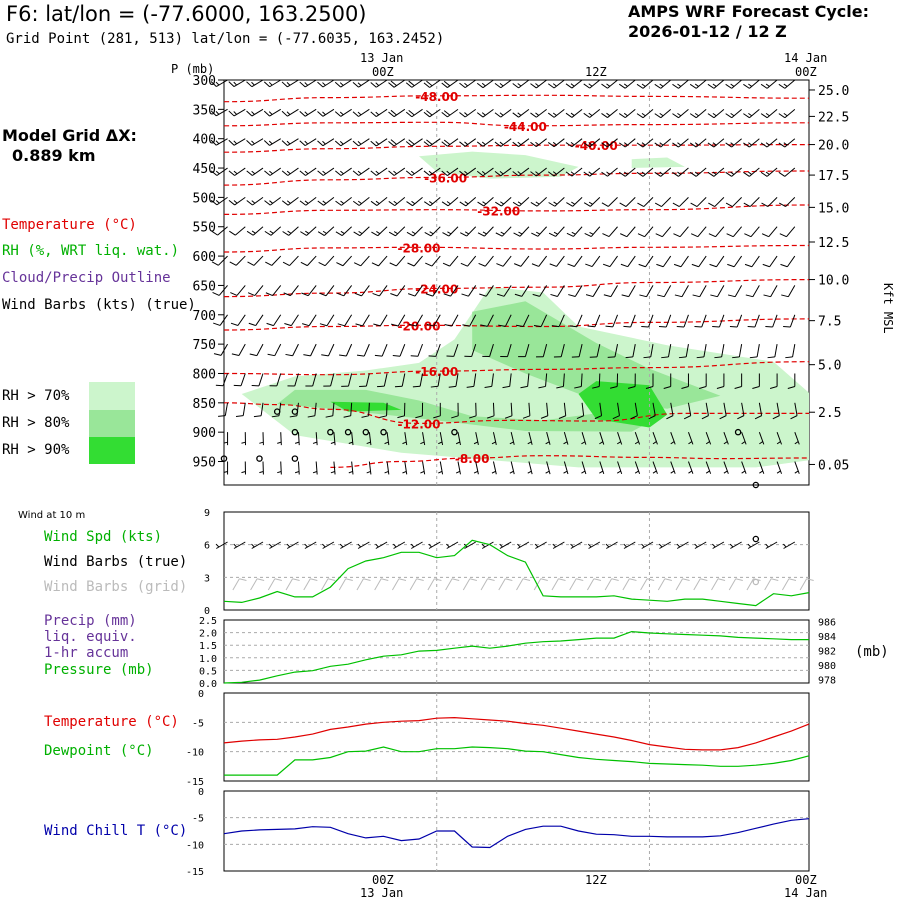  I want to click on barb-700-32.2-flag, so click(787, 326).